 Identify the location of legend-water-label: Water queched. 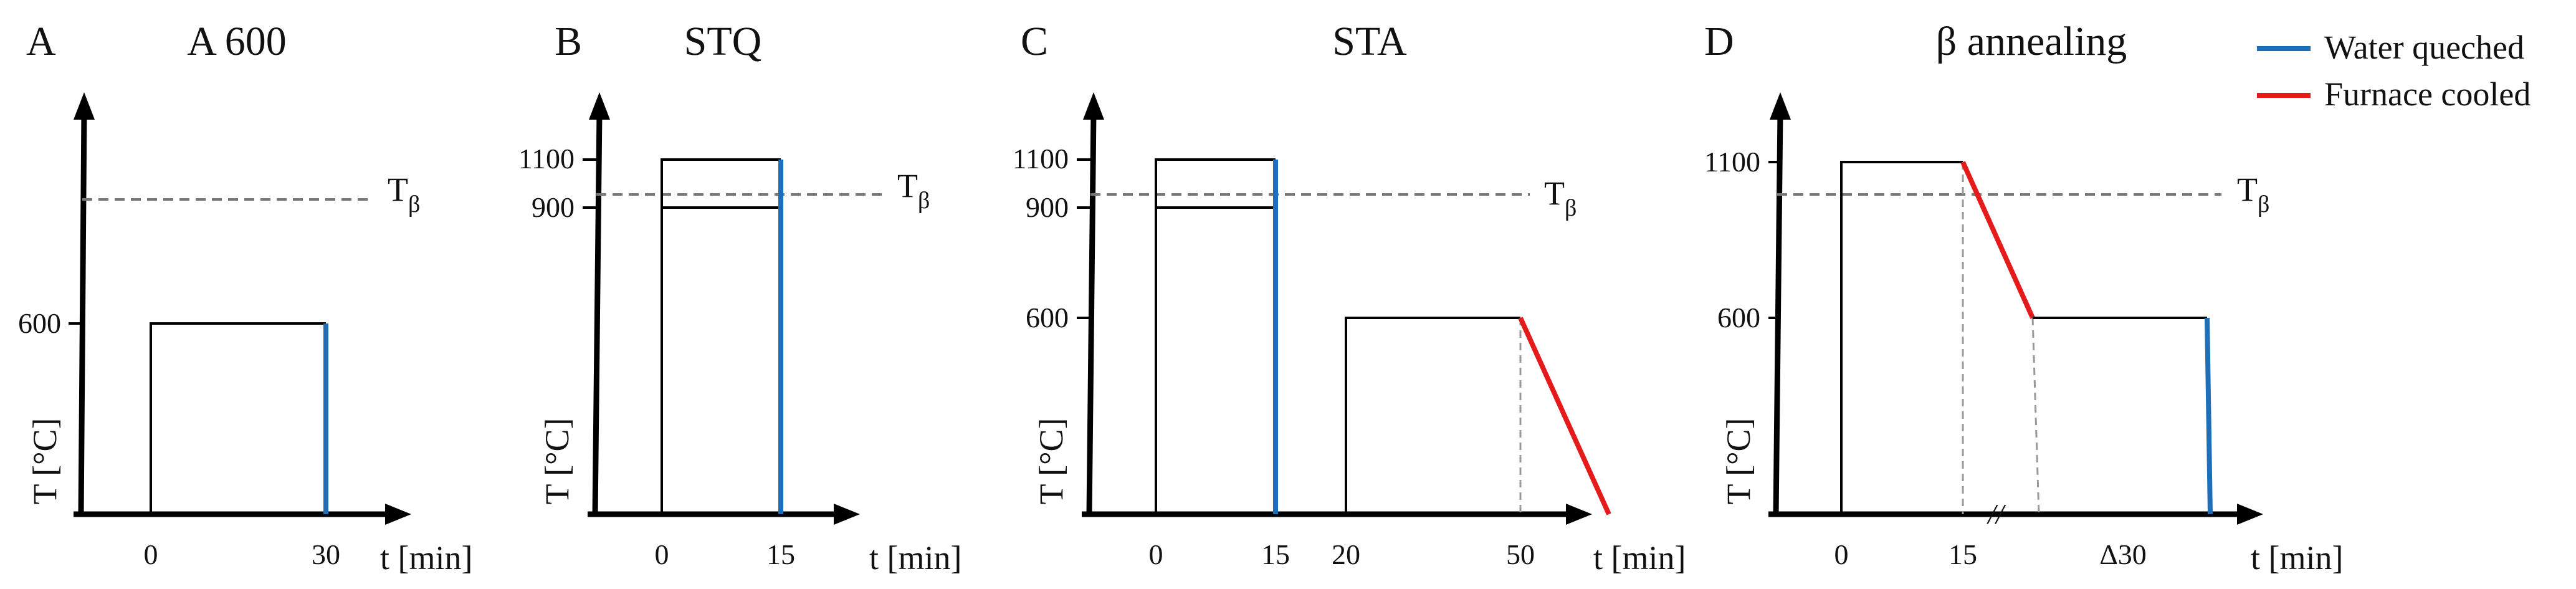
(2424, 47).